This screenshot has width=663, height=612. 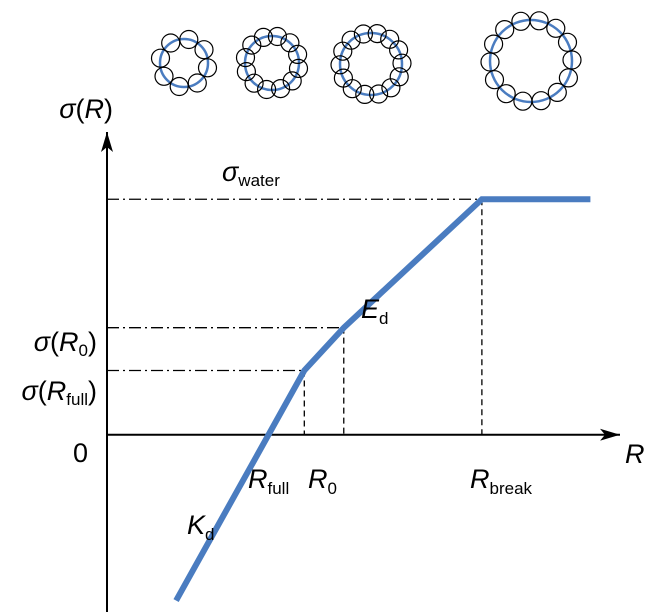 What do you see at coordinates (279, 488) in the screenshot?
I see `x-tick-rfull-sub: full` at bounding box center [279, 488].